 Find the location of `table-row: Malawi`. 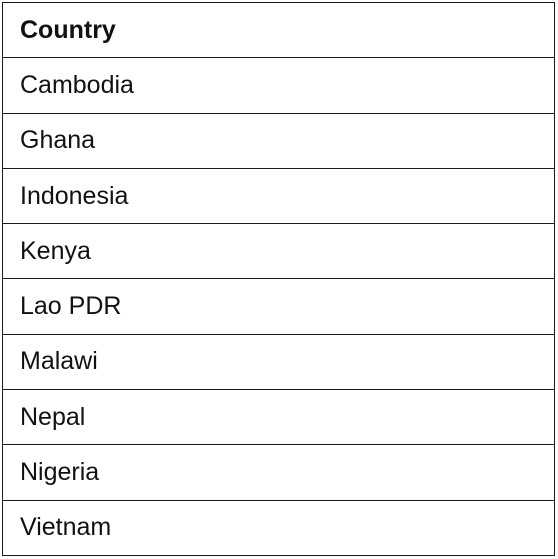

table-row: Malawi is located at coordinates (278, 363).